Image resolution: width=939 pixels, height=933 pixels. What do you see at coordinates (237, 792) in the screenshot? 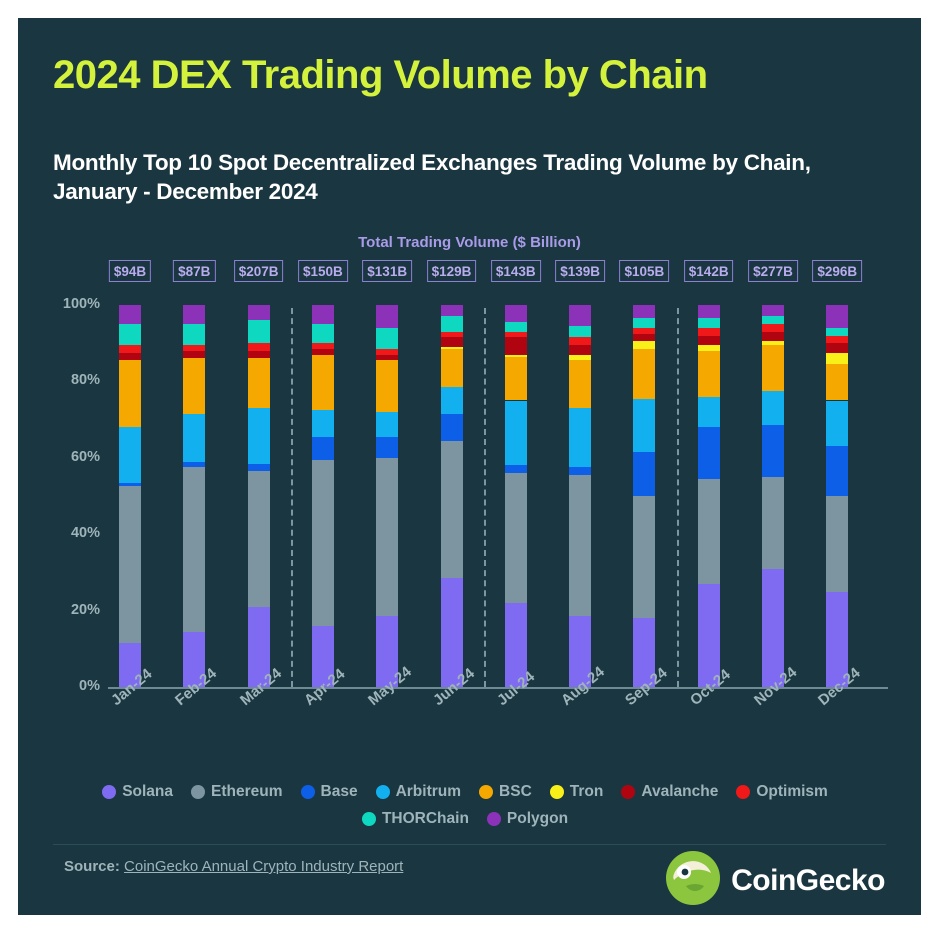
I see `legend-item: Ethereum` at bounding box center [237, 792].